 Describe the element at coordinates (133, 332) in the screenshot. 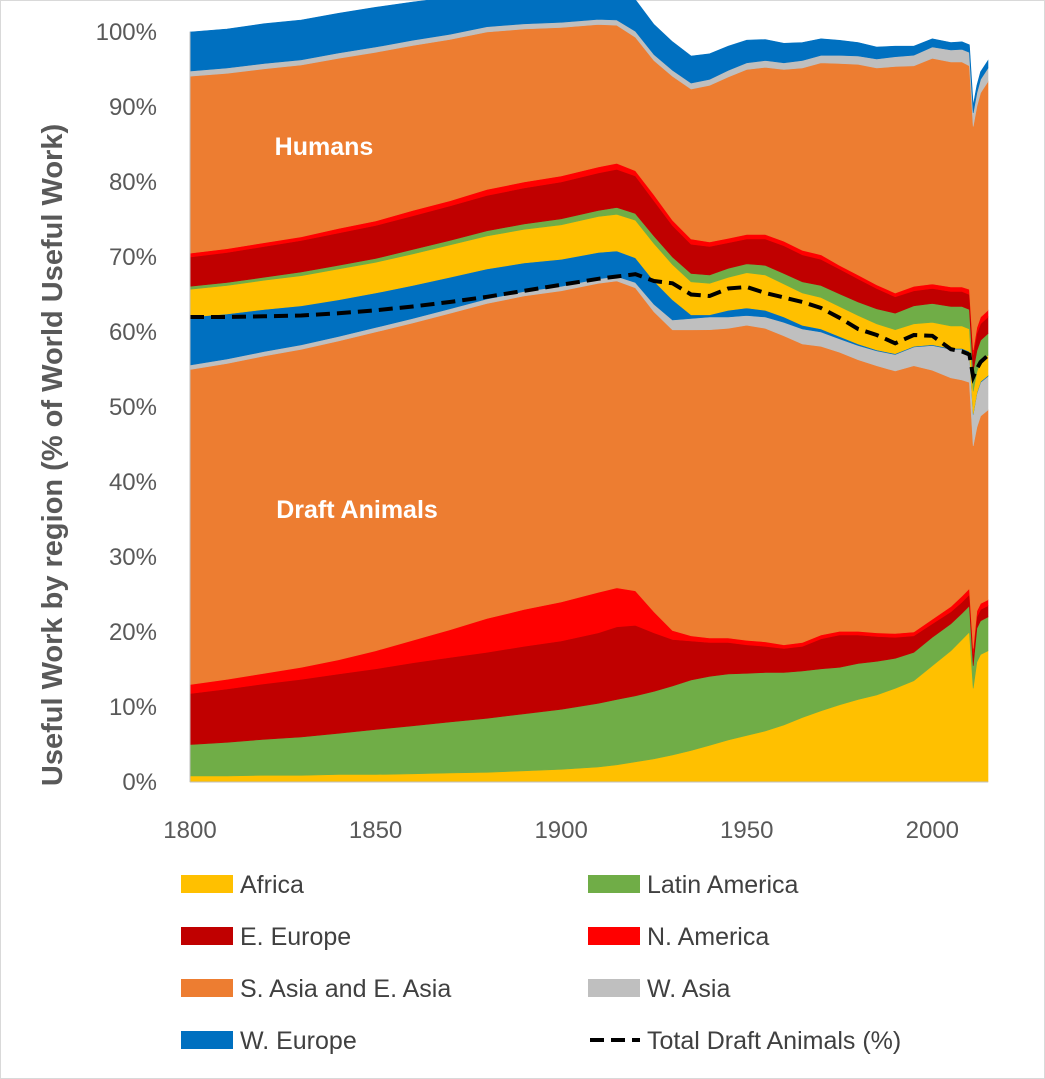

I see `y-tick-label: 60%` at that location.